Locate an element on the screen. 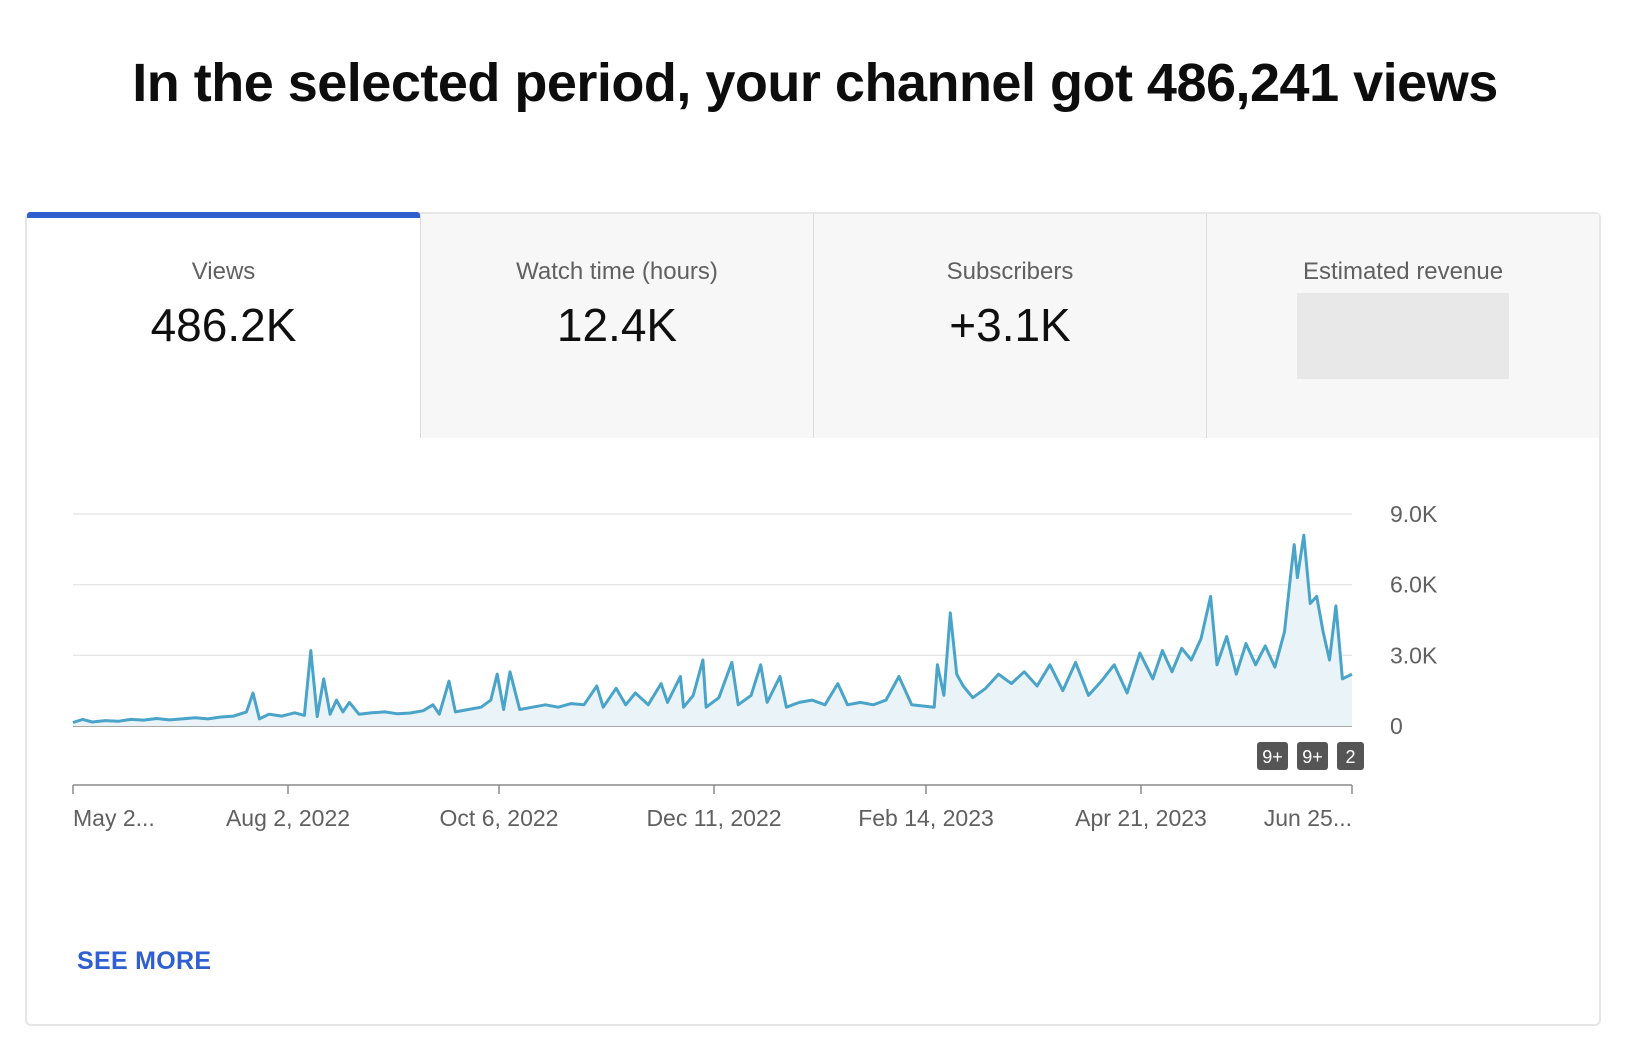 The height and width of the screenshot is (1054, 1630). tab-watch-time-label: Watch time (hours) is located at coordinates (617, 271).